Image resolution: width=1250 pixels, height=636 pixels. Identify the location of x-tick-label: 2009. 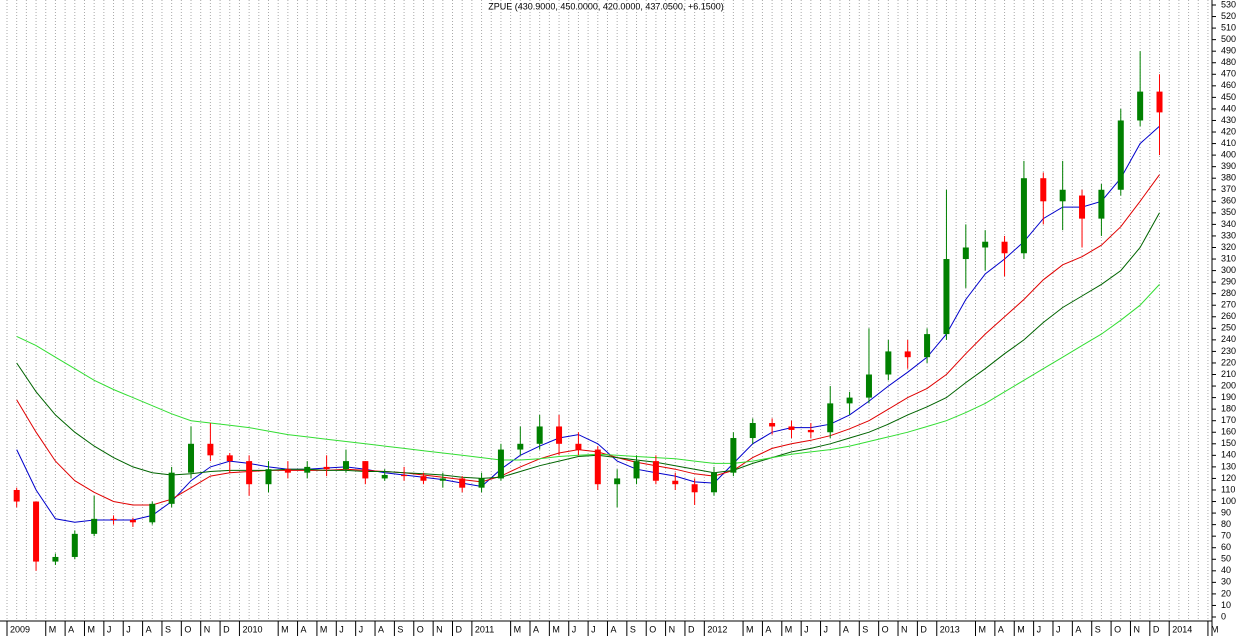
(20, 629).